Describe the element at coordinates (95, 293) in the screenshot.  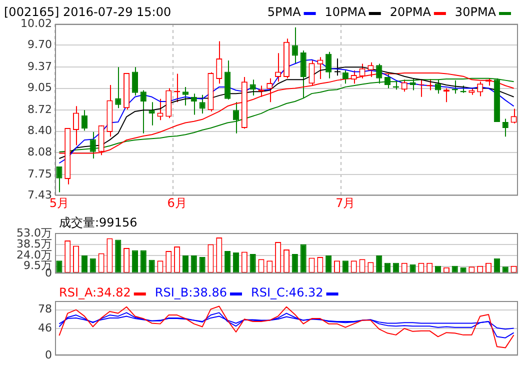
I see `legend-label: RSI_A:34.82` at that location.